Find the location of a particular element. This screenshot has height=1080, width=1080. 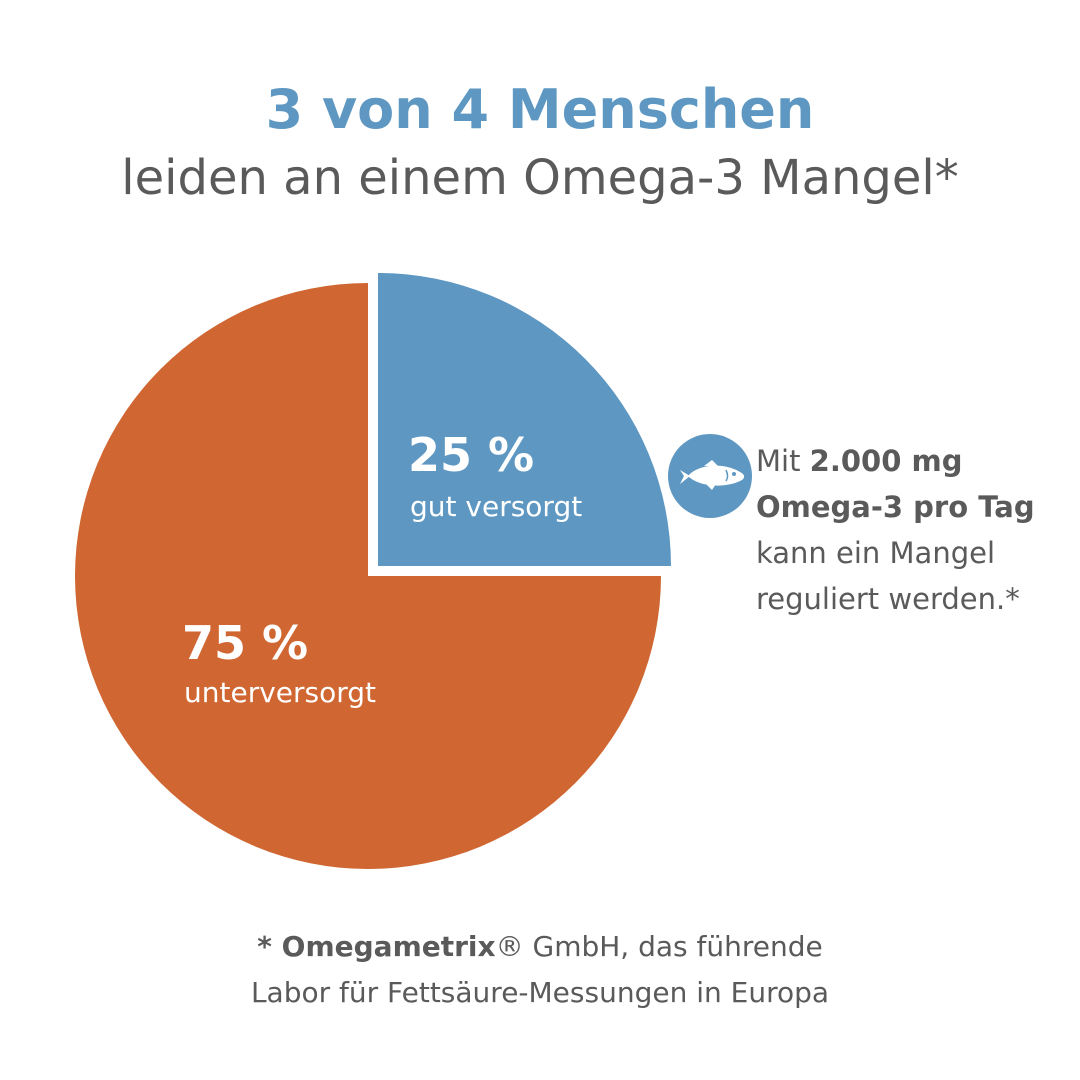

note-product: Omega-3 pro Tag is located at coordinates (895, 507).